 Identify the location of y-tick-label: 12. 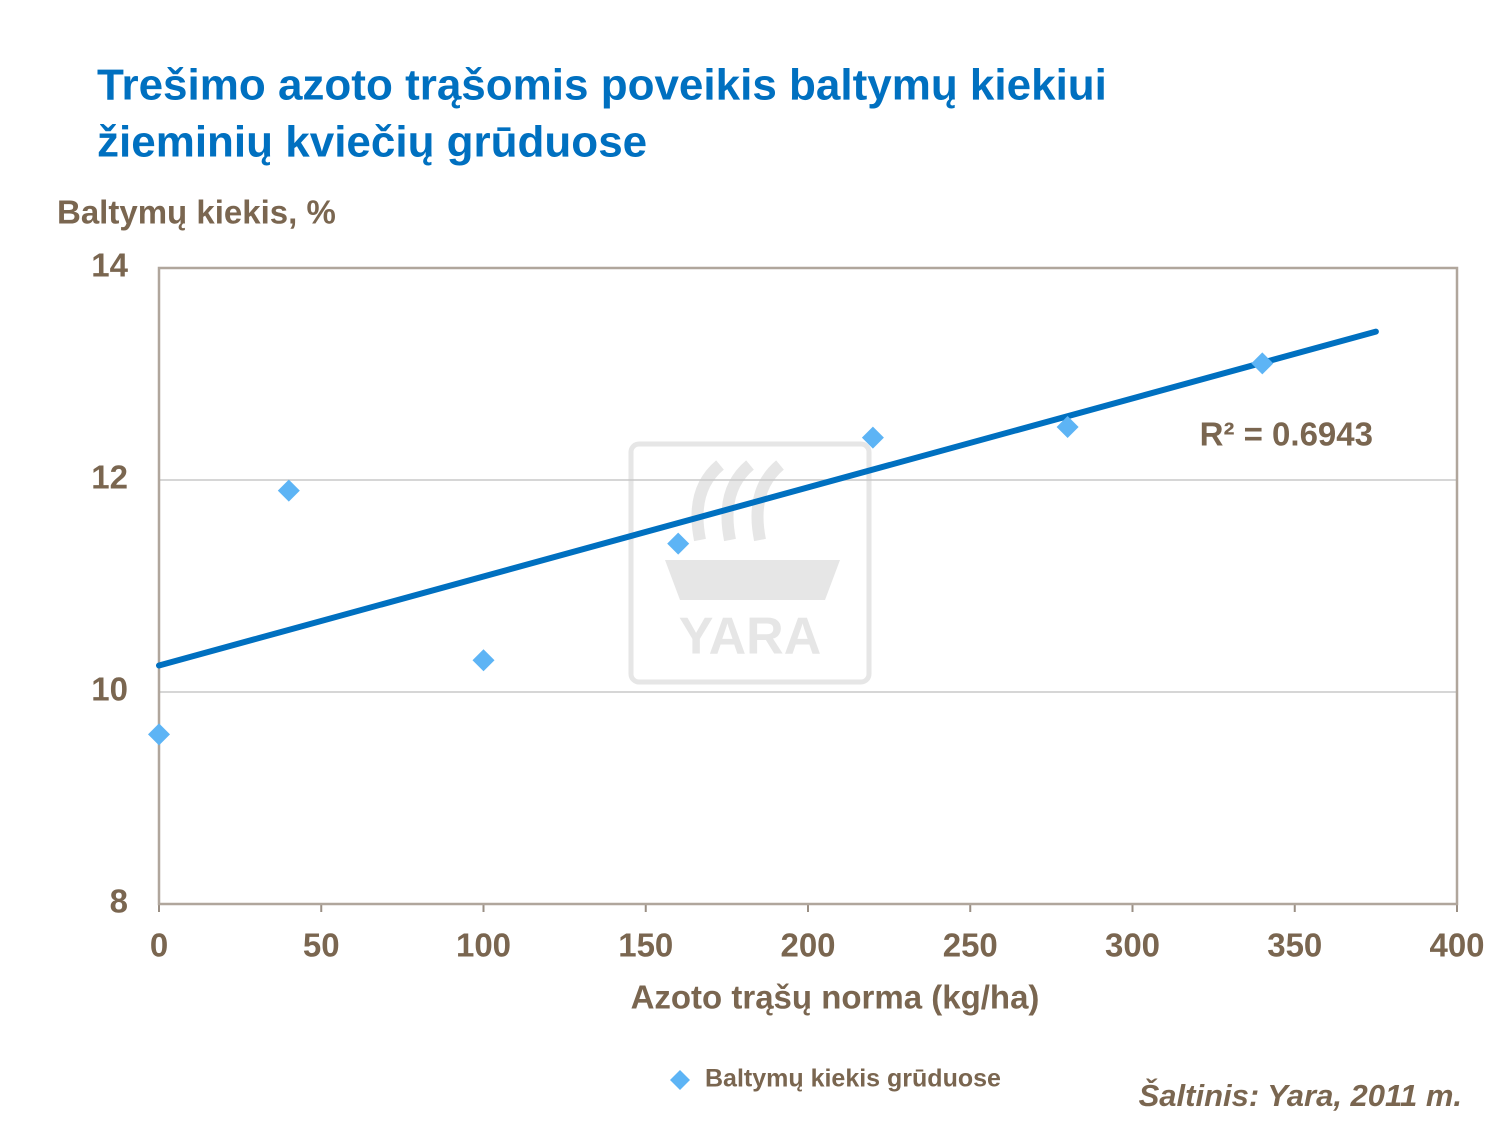
(109, 477).